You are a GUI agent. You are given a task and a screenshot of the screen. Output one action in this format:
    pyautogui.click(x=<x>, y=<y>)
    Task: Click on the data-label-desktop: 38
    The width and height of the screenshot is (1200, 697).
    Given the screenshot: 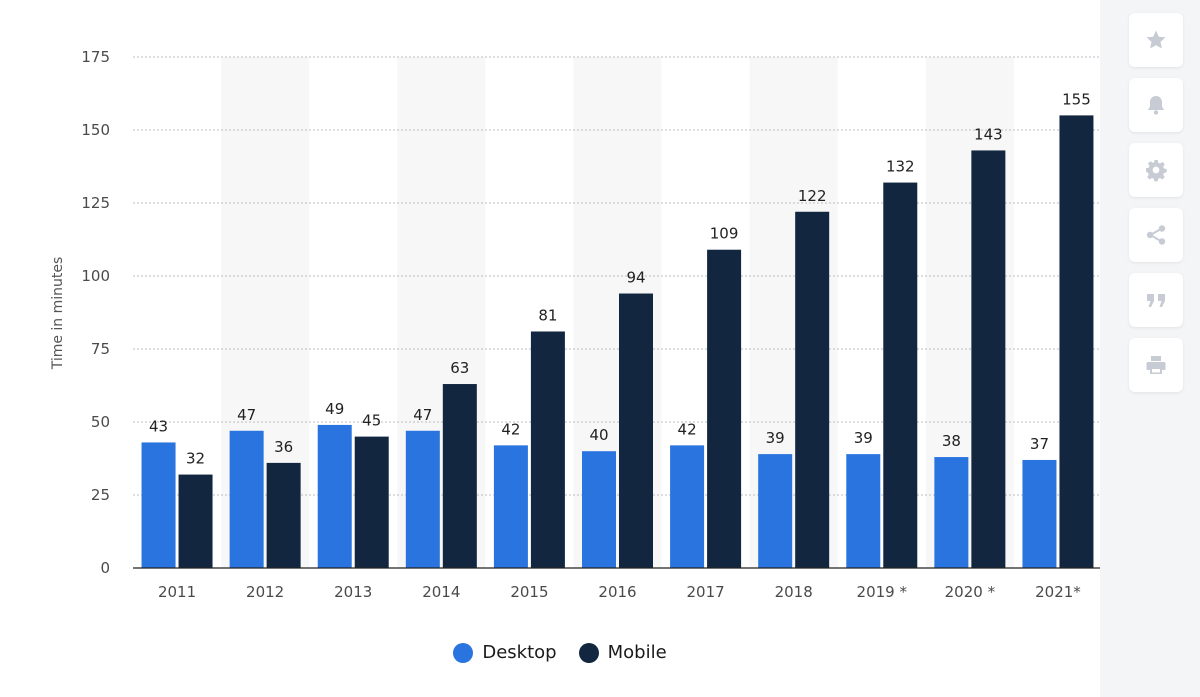 What is the action you would take?
    pyautogui.click(x=951, y=441)
    